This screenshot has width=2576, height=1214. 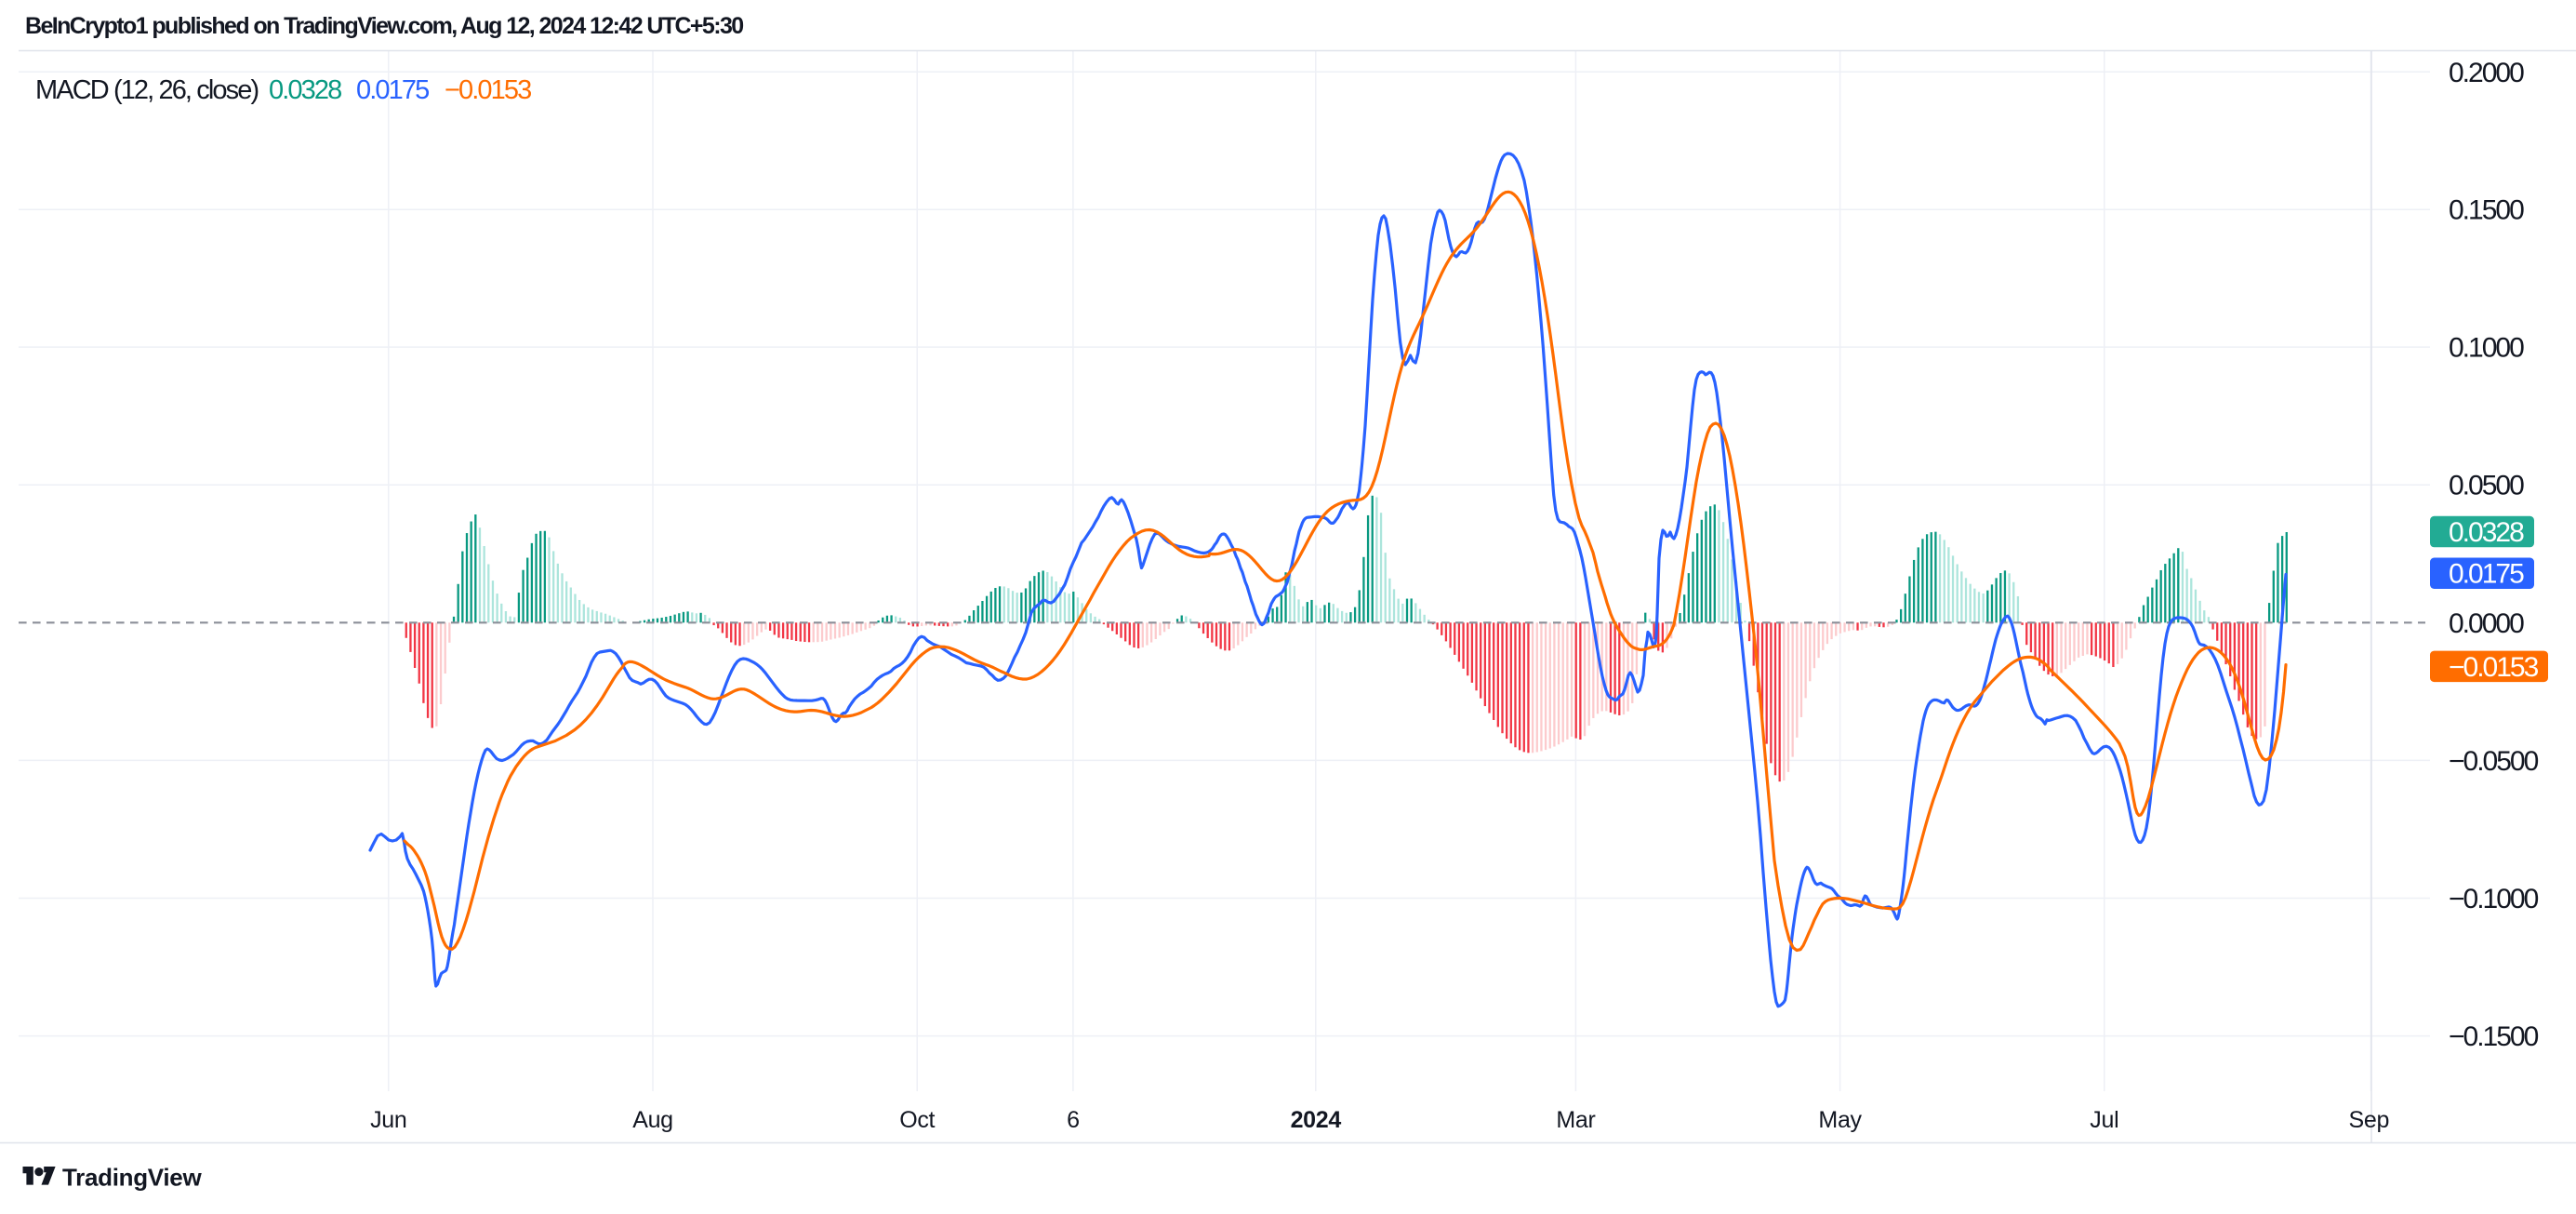 I want to click on svg-text: 0.1000, so click(x=2486, y=348).